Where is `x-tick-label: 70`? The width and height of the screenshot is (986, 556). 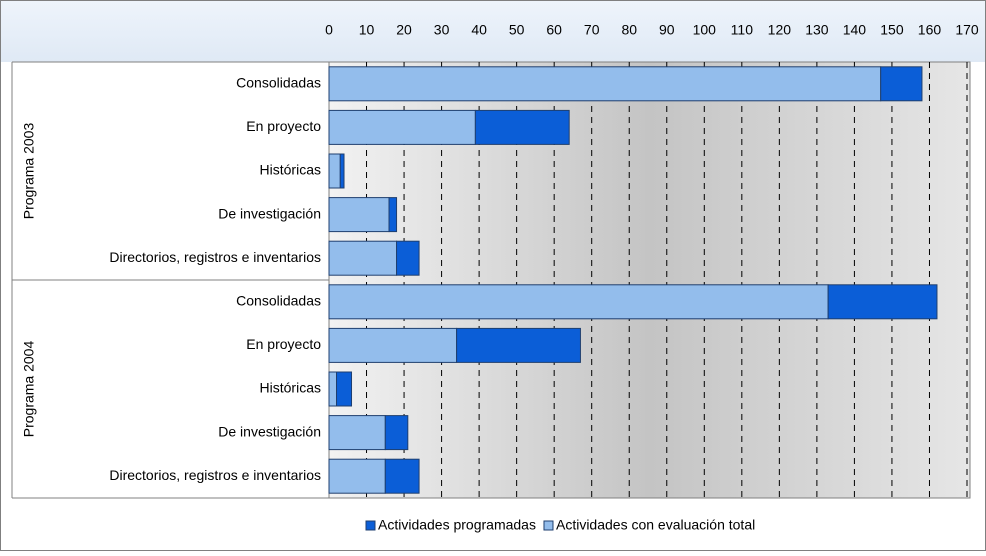
x-tick-label: 70 is located at coordinates (592, 30).